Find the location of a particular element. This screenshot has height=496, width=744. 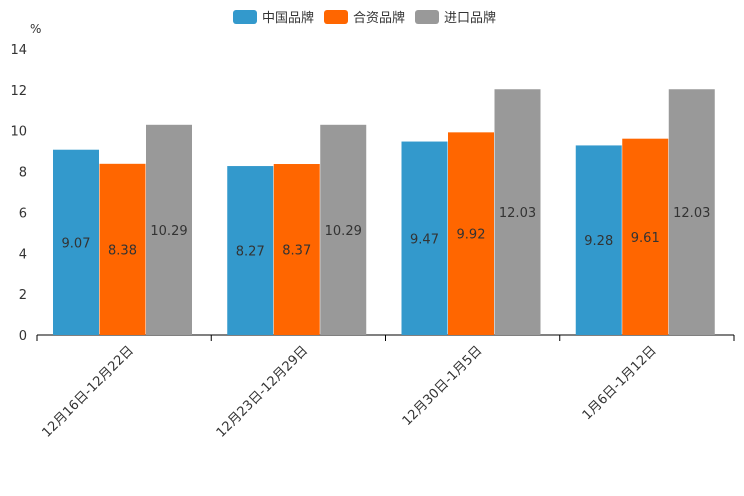

data-label: 9.28 is located at coordinates (598, 241).